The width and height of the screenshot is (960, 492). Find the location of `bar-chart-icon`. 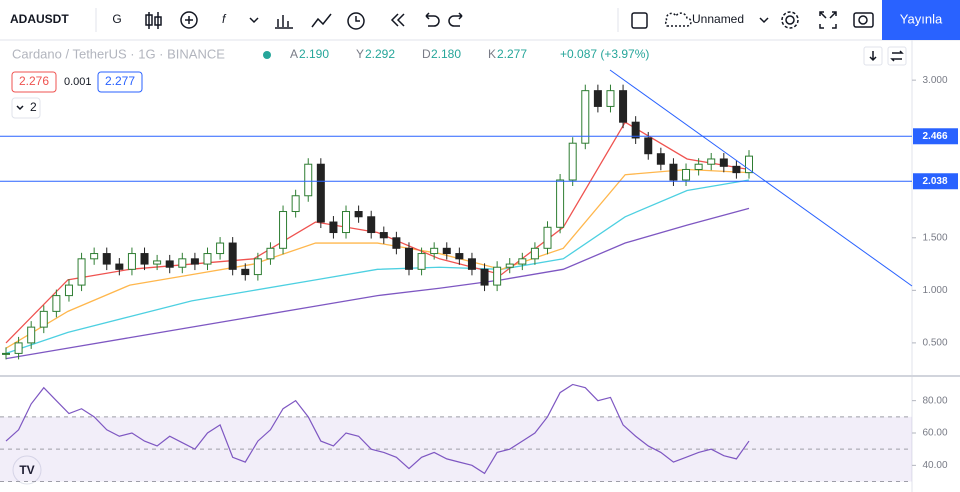

bar-chart-icon is located at coordinates (284, 22).